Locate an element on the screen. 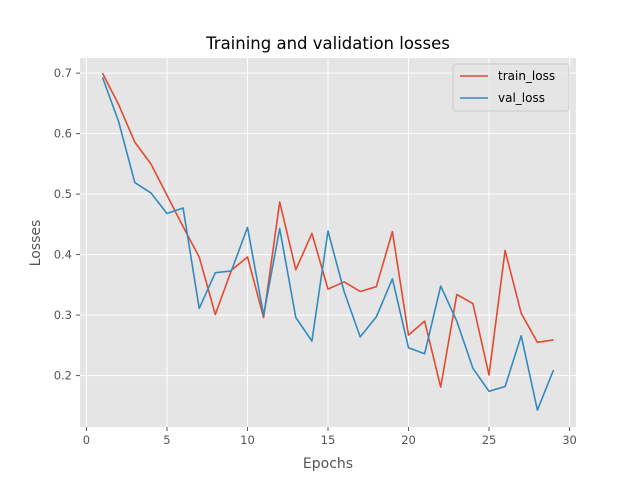 The height and width of the screenshot is (480, 640). x-tick-label: 30 is located at coordinates (569, 440).